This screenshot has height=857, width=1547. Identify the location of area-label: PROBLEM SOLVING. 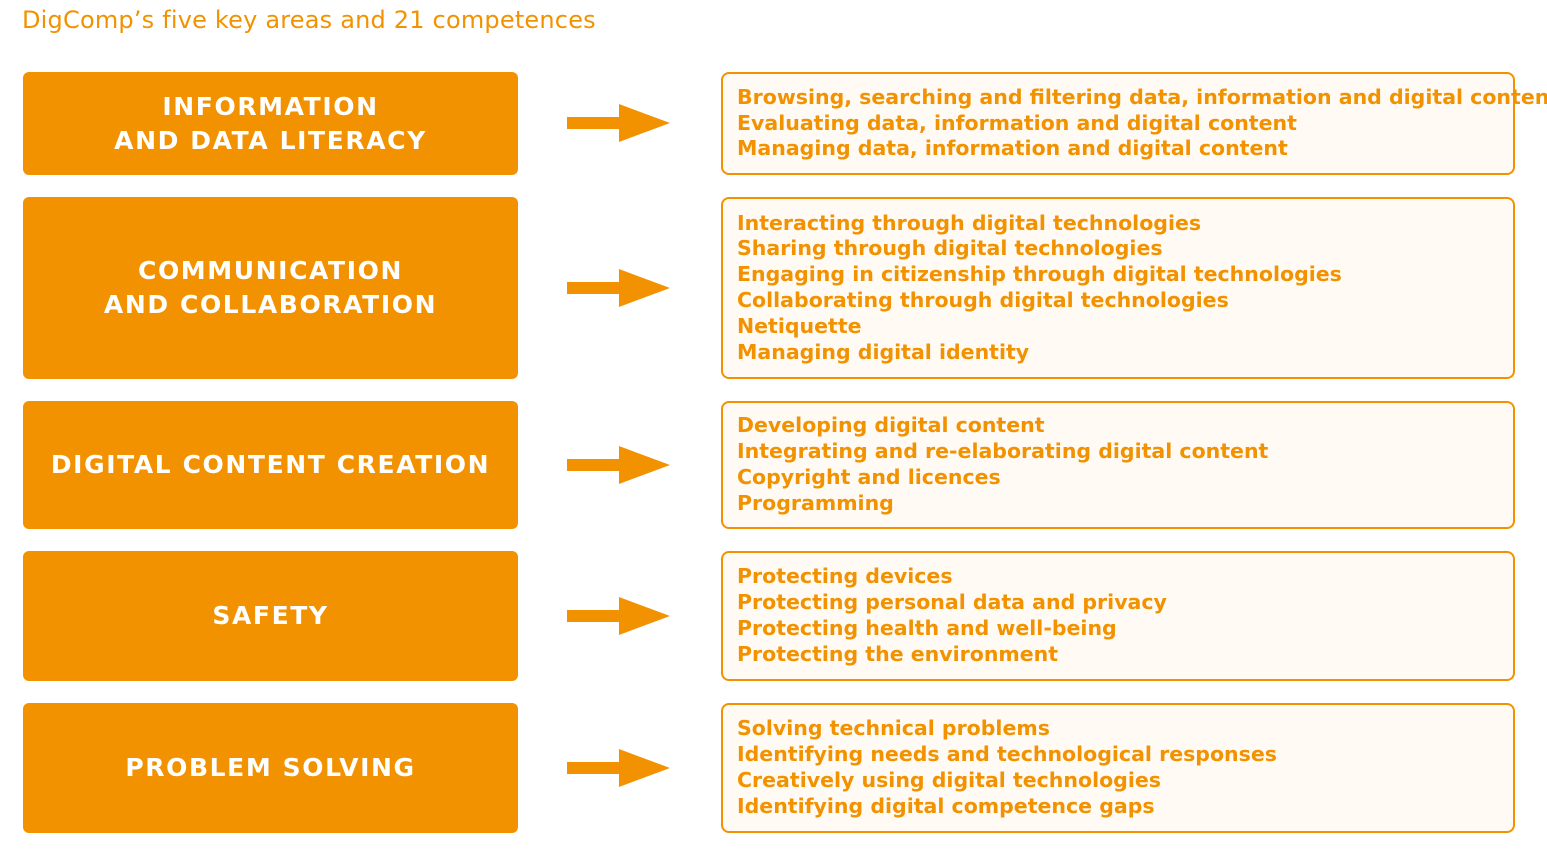
(270, 767).